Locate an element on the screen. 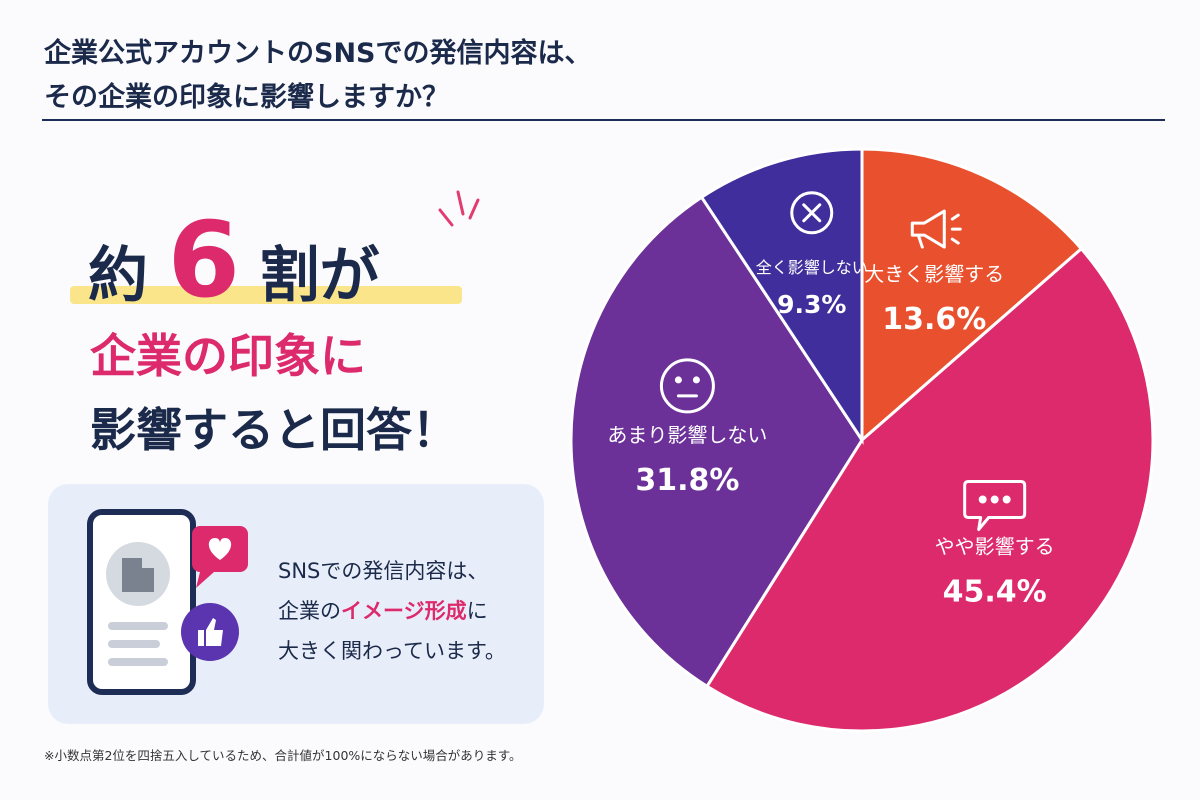 The width and height of the screenshot is (1200, 800). headline: 約 6 割が is located at coordinates (234, 260).